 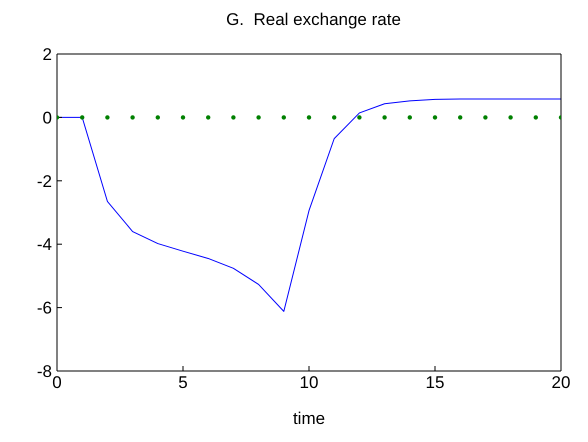 What do you see at coordinates (313, 20) in the screenshot?
I see `chart-title: G. Real exchange rate` at bounding box center [313, 20].